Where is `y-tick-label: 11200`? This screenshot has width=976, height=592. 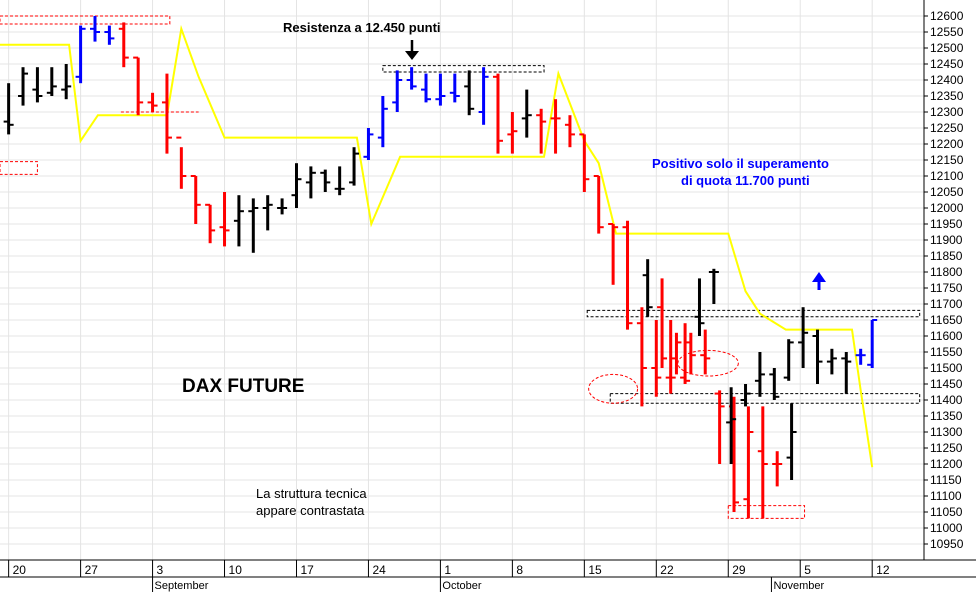
y-tick-label: 11200 is located at coordinates (946, 464).